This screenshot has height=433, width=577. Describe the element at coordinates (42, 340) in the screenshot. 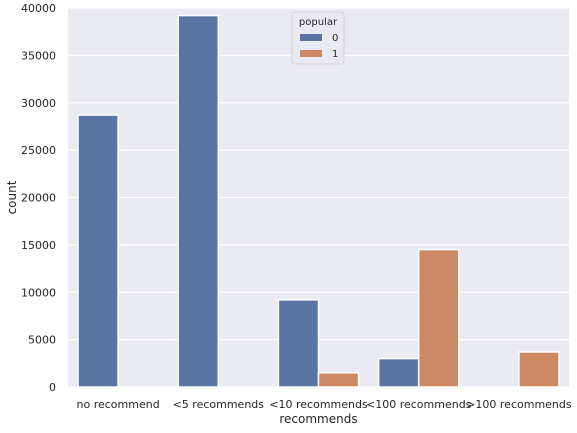

I see `y-tick-label: 5000` at that location.